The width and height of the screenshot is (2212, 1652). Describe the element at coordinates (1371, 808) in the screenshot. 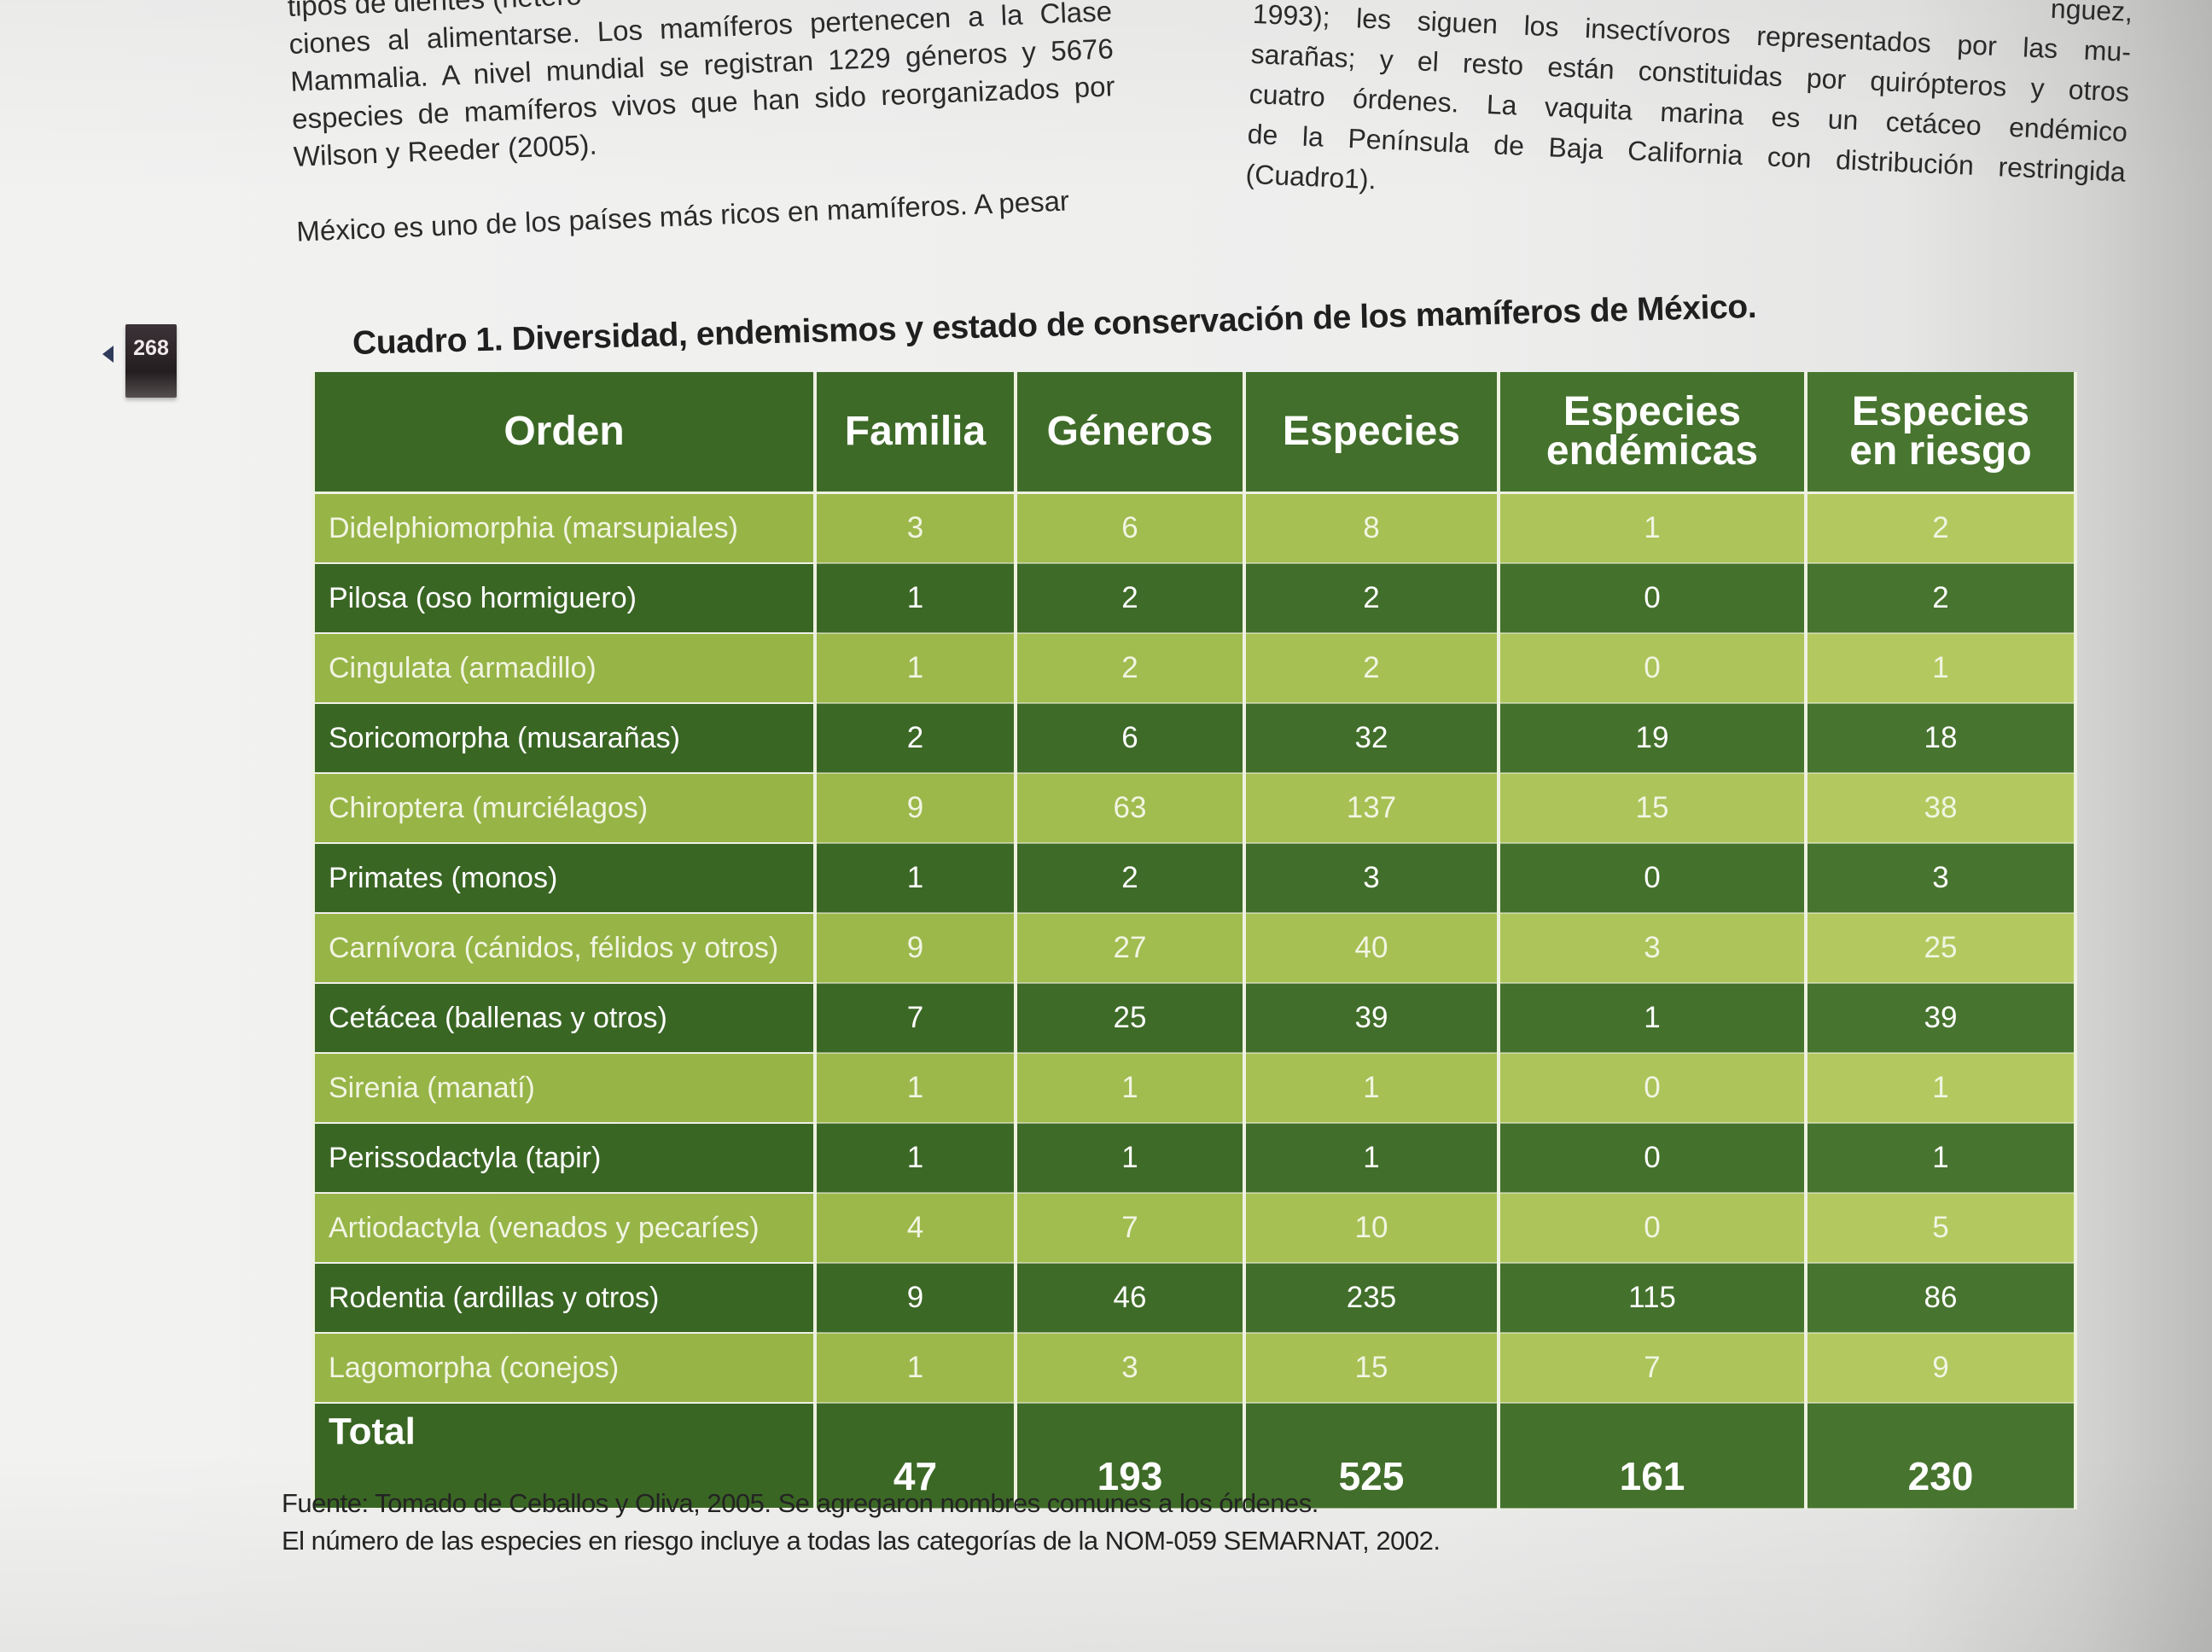

I see `especies-value: 137` at that location.